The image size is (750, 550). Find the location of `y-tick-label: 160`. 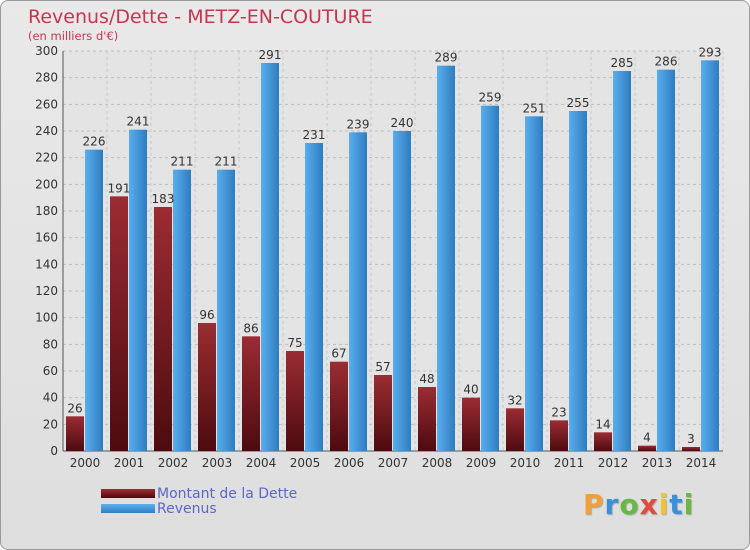

y-tick-label: 160 is located at coordinates (46, 238).